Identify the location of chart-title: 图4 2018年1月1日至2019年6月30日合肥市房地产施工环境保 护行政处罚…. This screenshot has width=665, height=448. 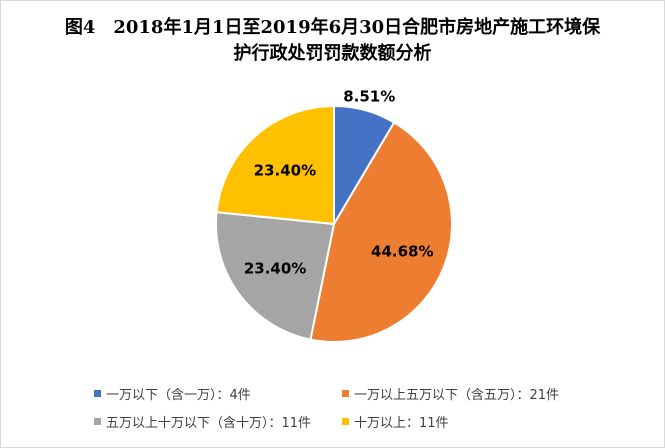
(332, 41).